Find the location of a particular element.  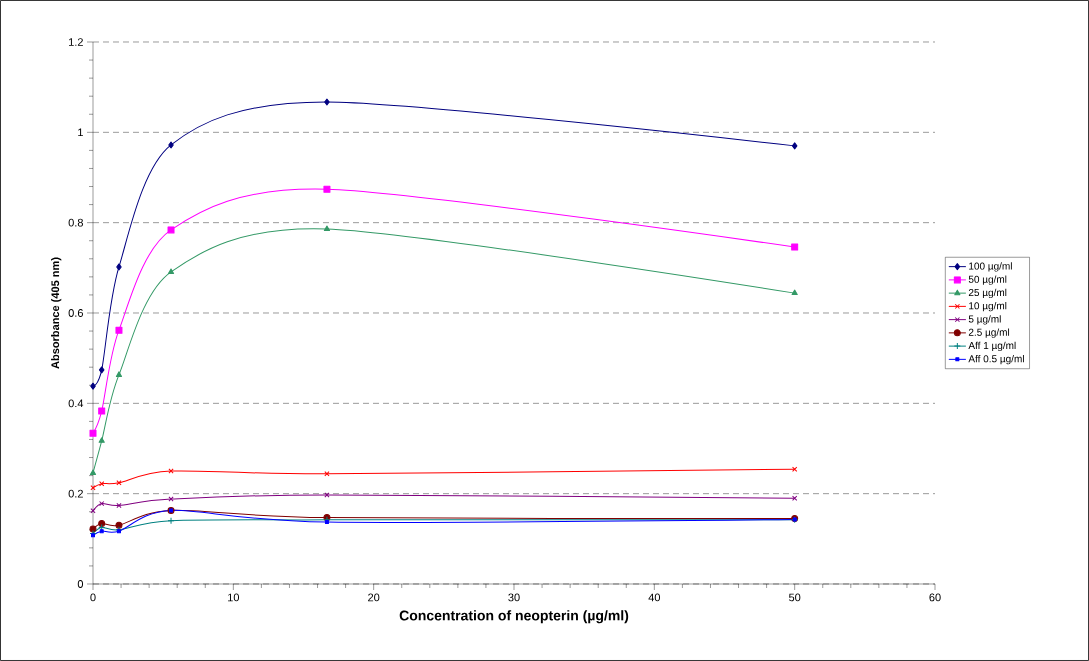

y-tick-label: 0.8 is located at coordinates (75, 222).